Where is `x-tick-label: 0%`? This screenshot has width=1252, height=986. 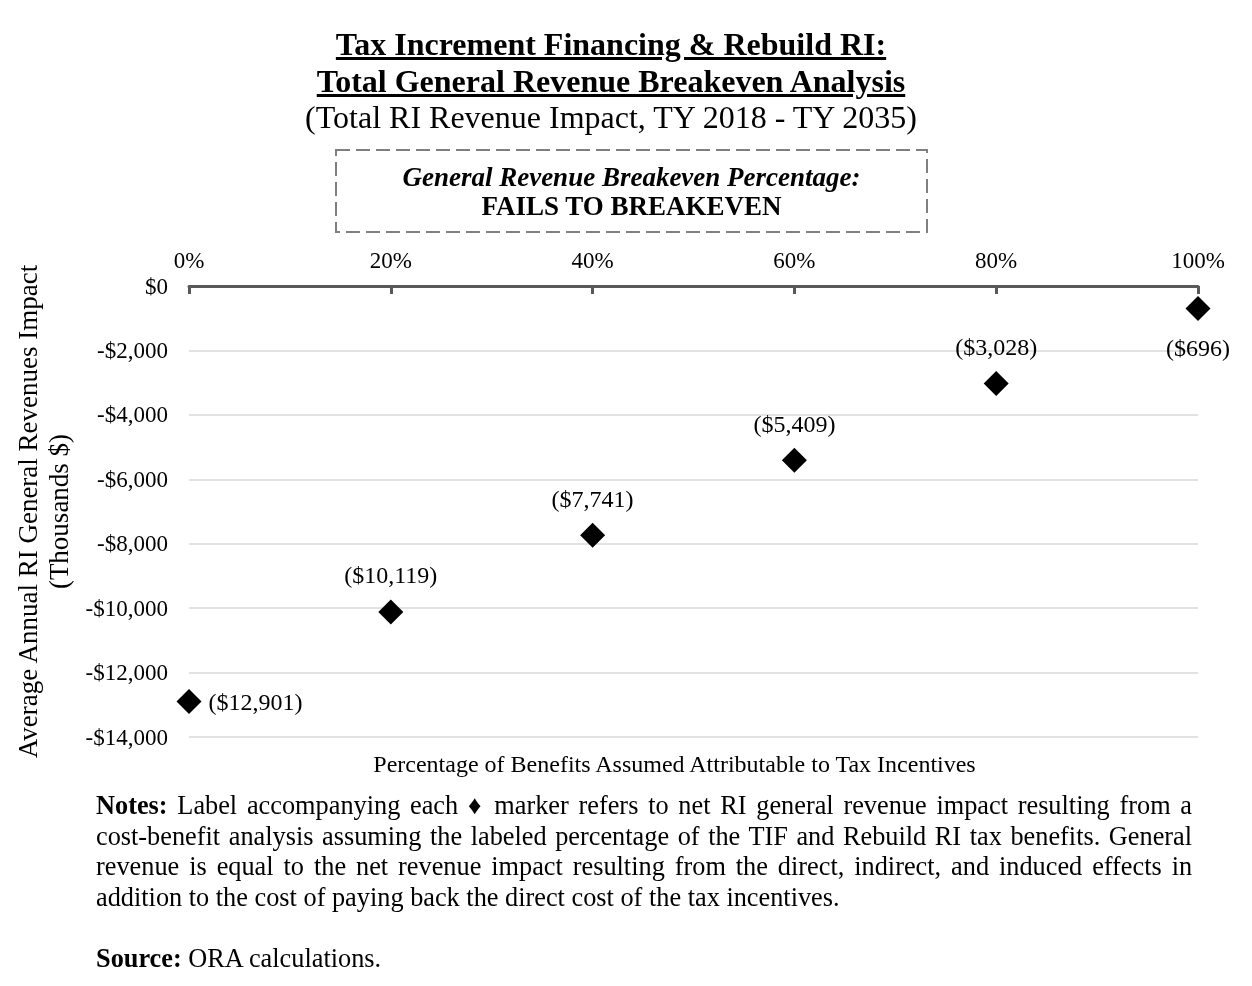 x-tick-label: 0% is located at coordinates (189, 260).